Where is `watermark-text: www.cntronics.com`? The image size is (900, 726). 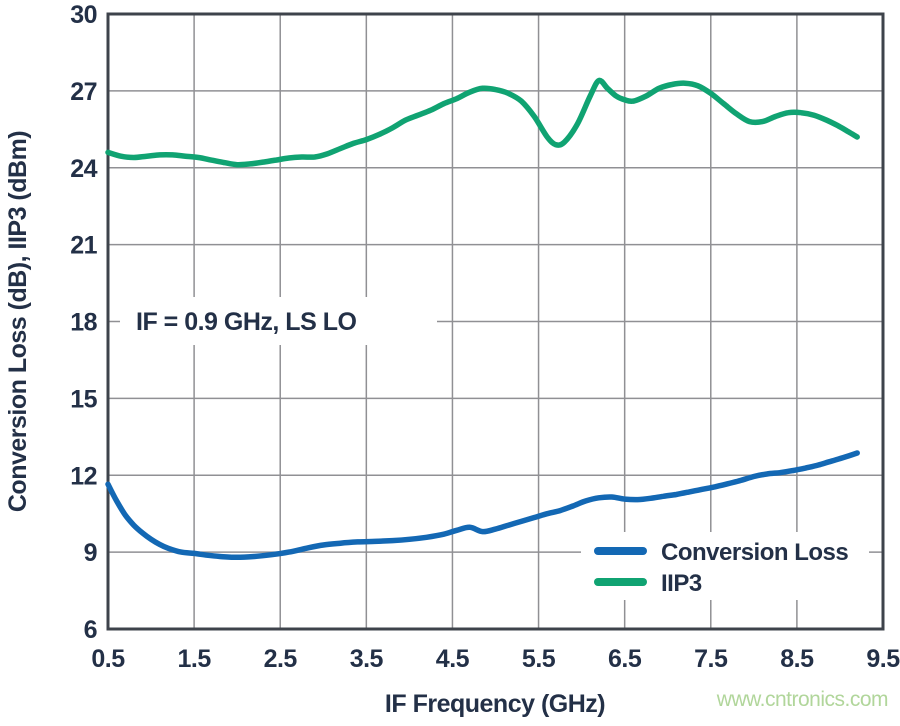 watermark-text: www.cntronics.com is located at coordinates (802, 699).